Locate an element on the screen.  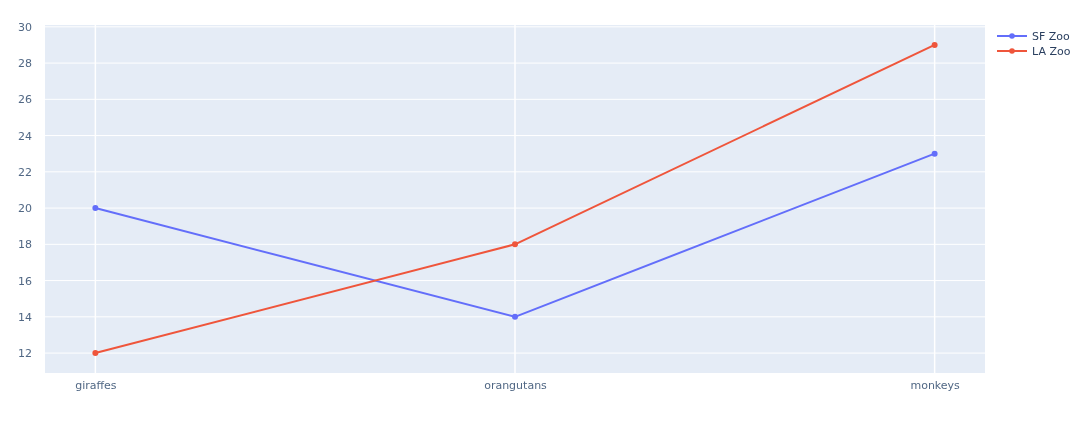
y-tick-label: 24 is located at coordinates (25, 136).